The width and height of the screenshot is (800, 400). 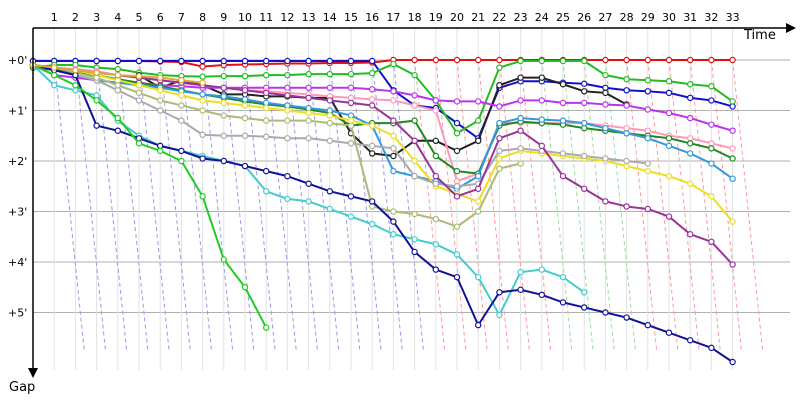 What do you see at coordinates (478, 17) in the screenshot?
I see `x-tick-label: 21` at bounding box center [478, 17].